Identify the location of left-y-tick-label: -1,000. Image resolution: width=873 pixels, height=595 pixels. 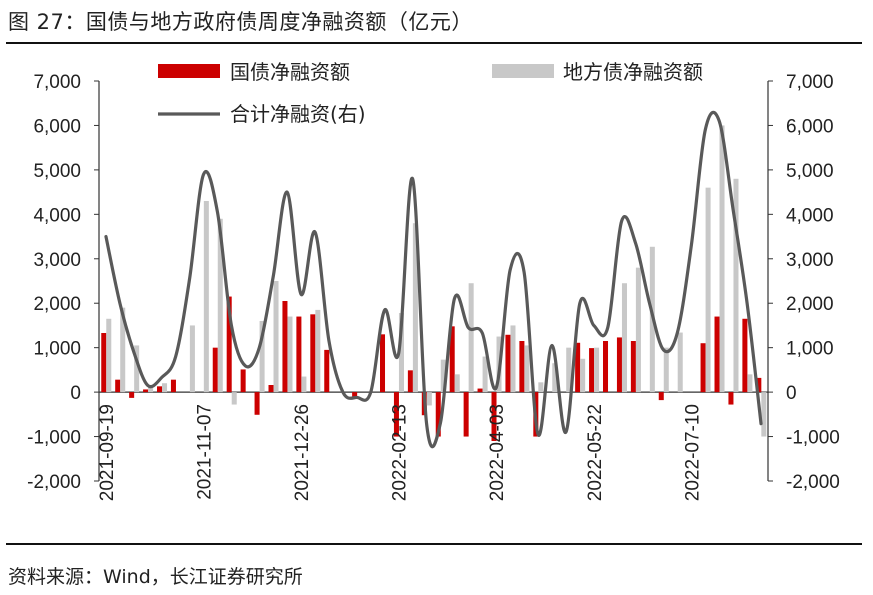
(54, 438).